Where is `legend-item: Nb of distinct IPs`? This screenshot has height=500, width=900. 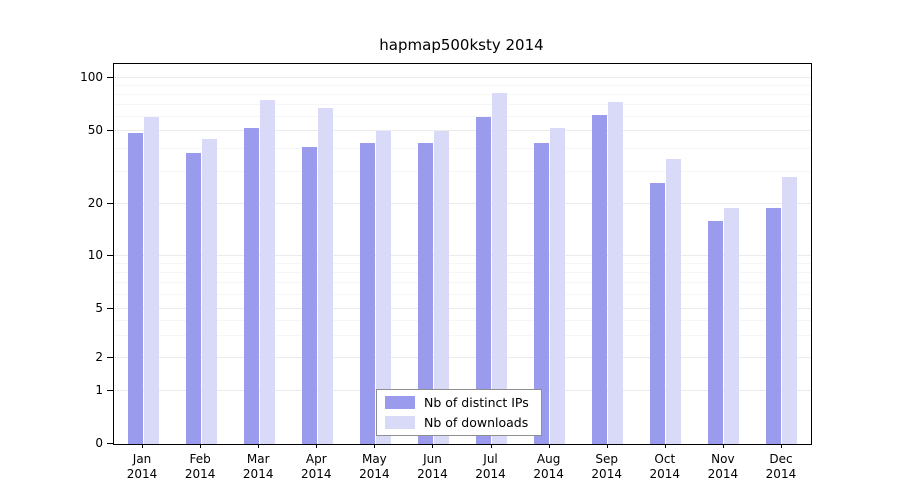
legend-item: Nb of distinct IPs is located at coordinates (457, 402).